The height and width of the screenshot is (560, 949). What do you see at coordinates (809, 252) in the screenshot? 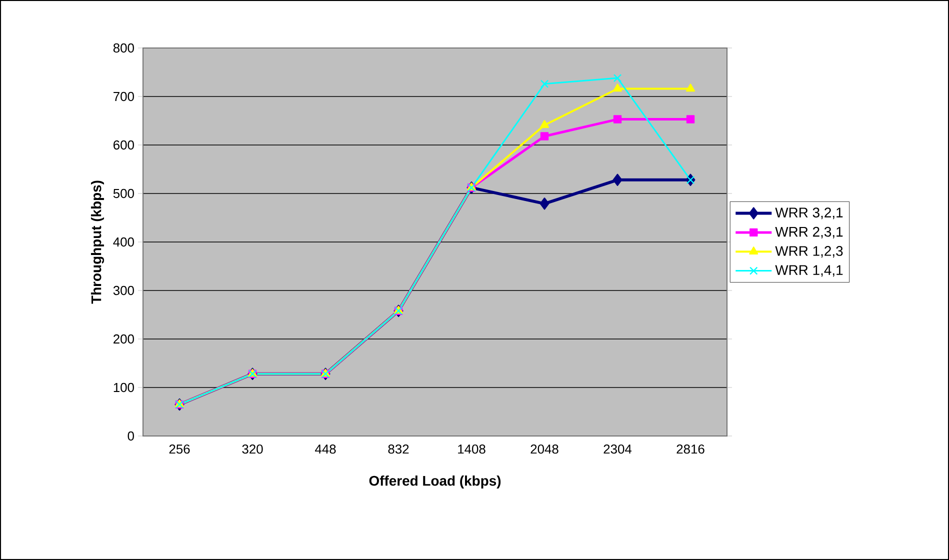
I see `legend-label: WRR 1,2,3` at bounding box center [809, 252].